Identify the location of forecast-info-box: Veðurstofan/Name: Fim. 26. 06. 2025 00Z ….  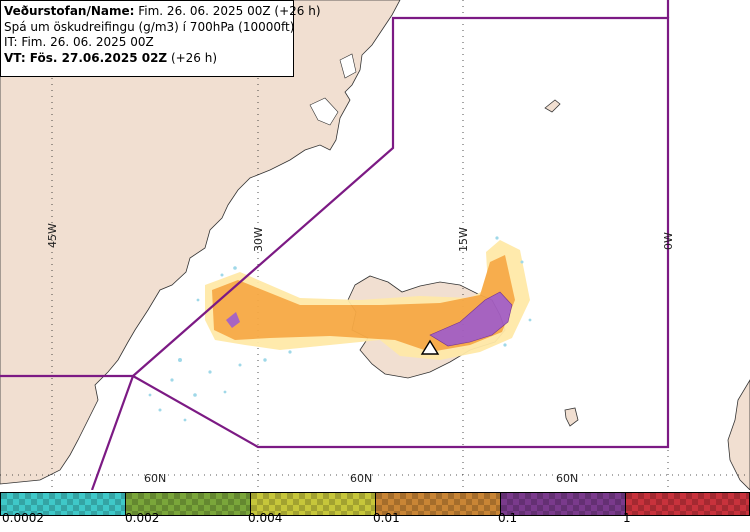
(160, 38).